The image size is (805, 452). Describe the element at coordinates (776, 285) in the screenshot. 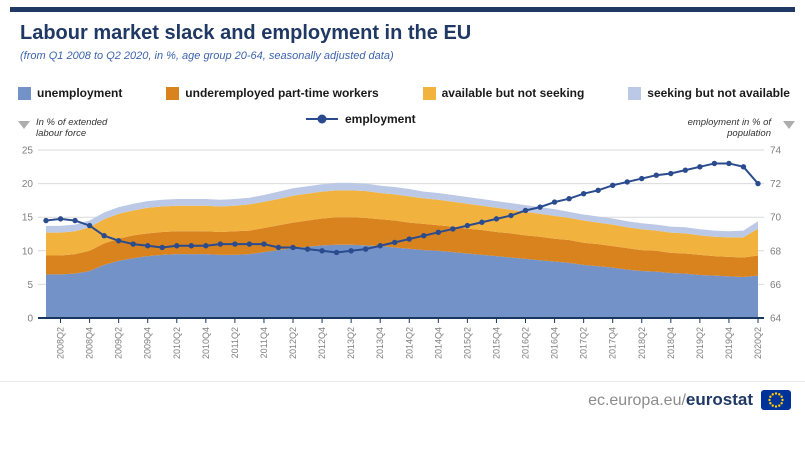

I see `svg-text: 66` at that location.